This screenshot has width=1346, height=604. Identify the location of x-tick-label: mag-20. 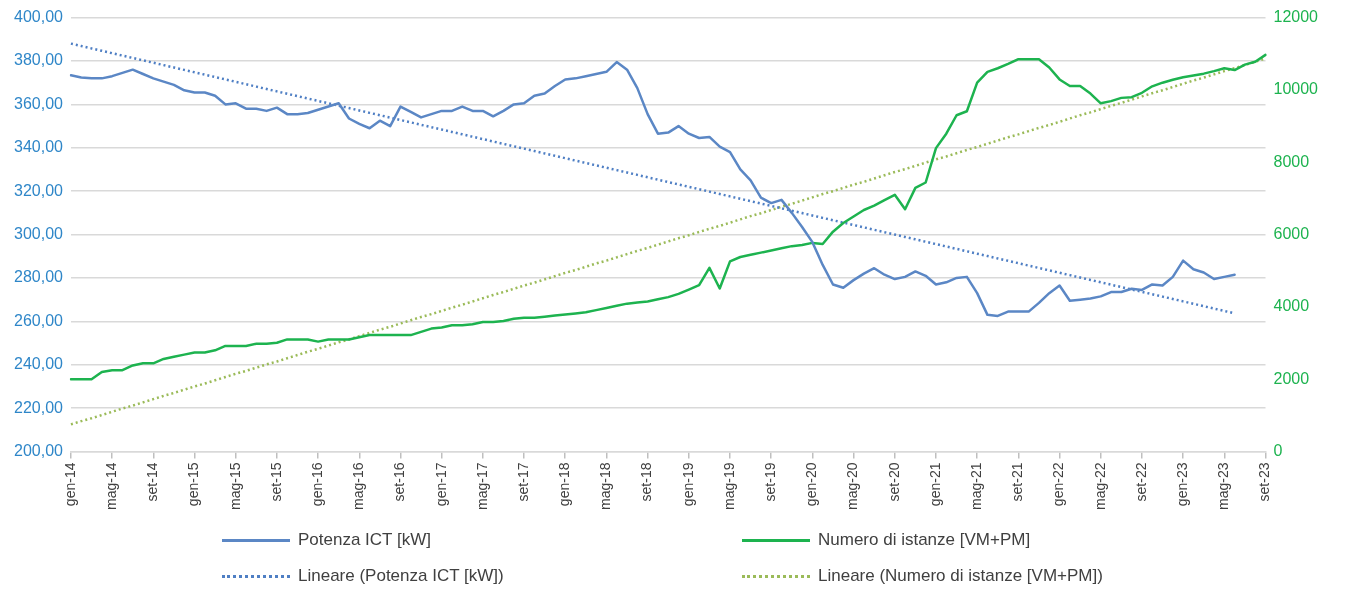
(852, 486).